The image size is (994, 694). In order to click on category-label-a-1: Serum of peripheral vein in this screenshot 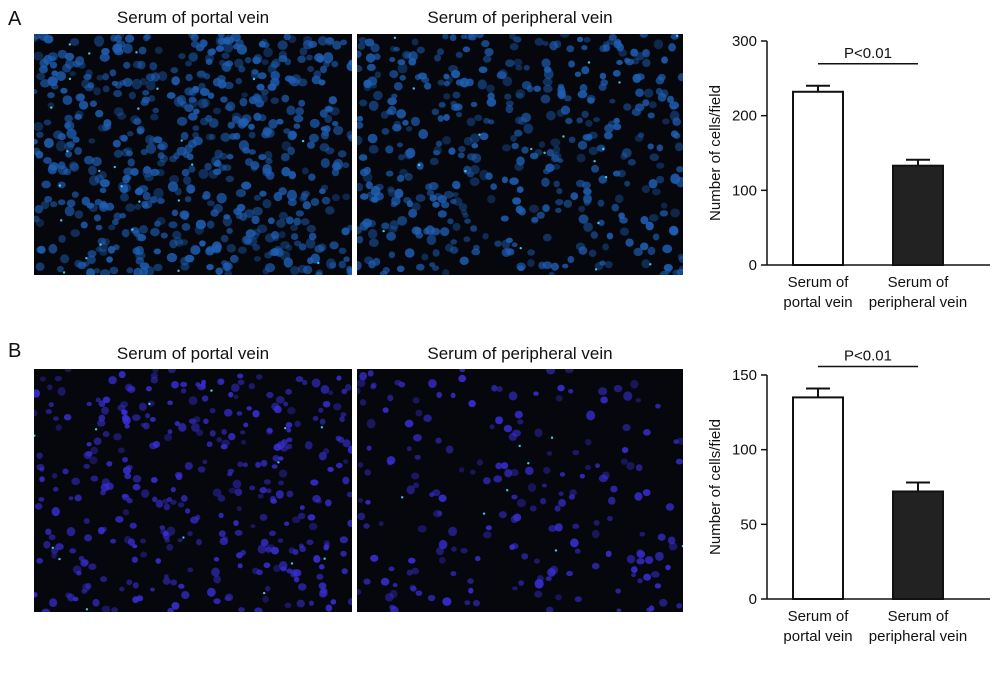, I will do `click(918, 292)`.